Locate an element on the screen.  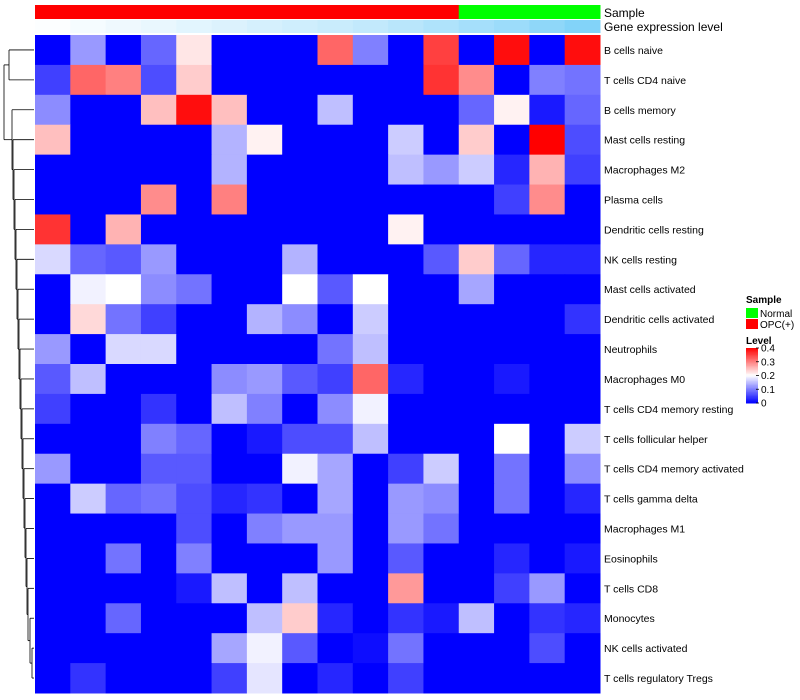
sample-legend-label: Normal is located at coordinates (776, 314).